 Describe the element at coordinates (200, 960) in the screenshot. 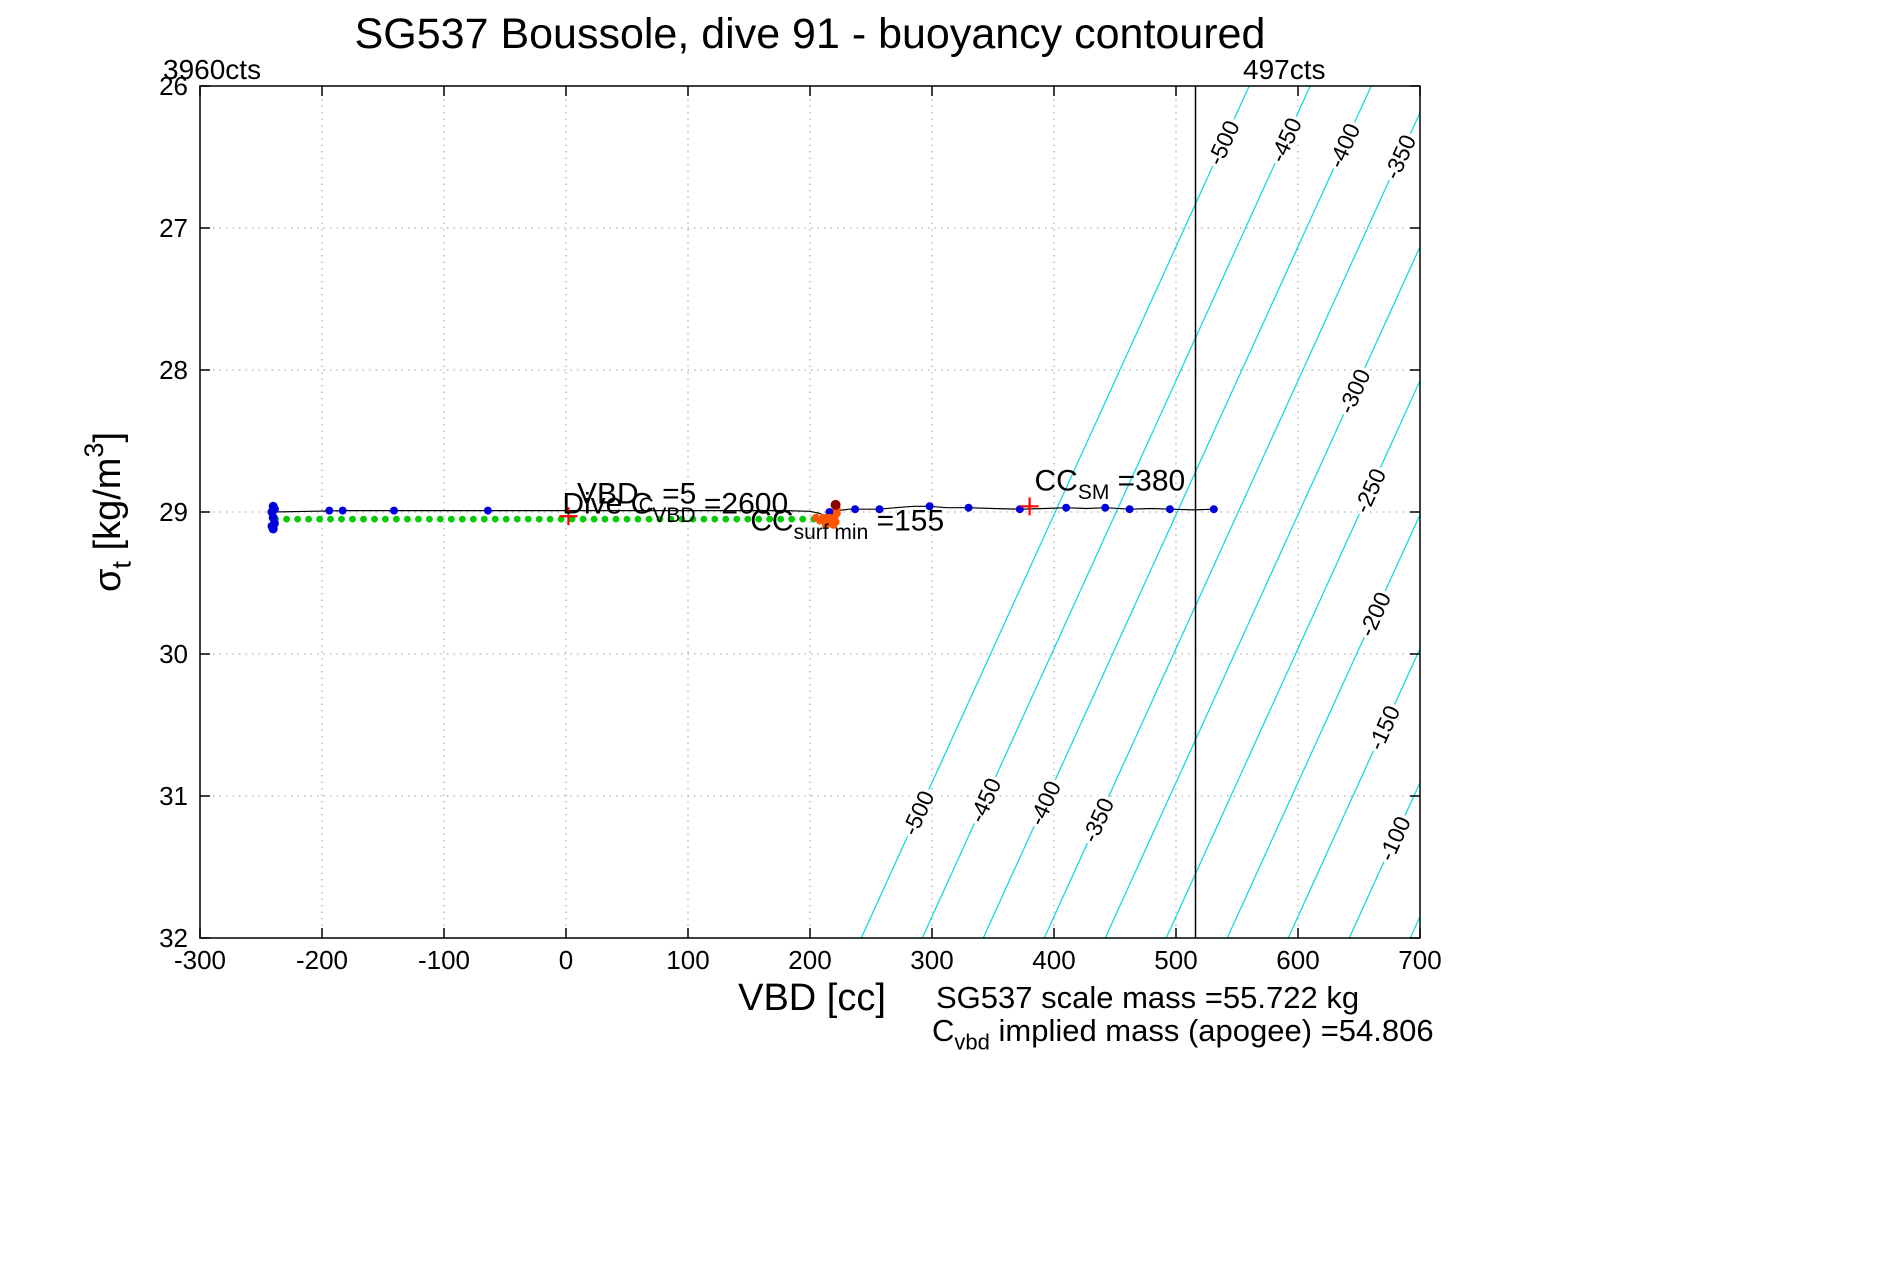

I see `x-tick-label: -300` at that location.